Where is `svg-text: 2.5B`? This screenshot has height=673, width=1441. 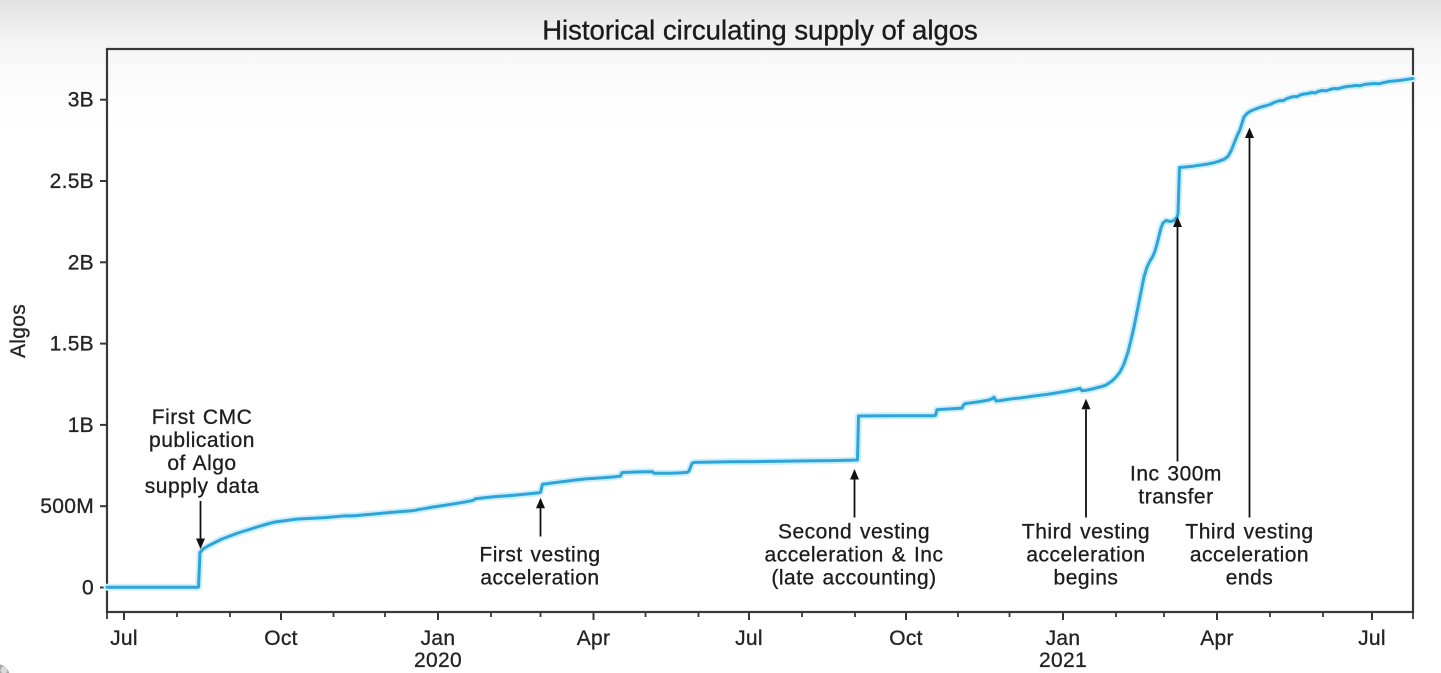
svg-text: 2.5B is located at coordinates (72, 181).